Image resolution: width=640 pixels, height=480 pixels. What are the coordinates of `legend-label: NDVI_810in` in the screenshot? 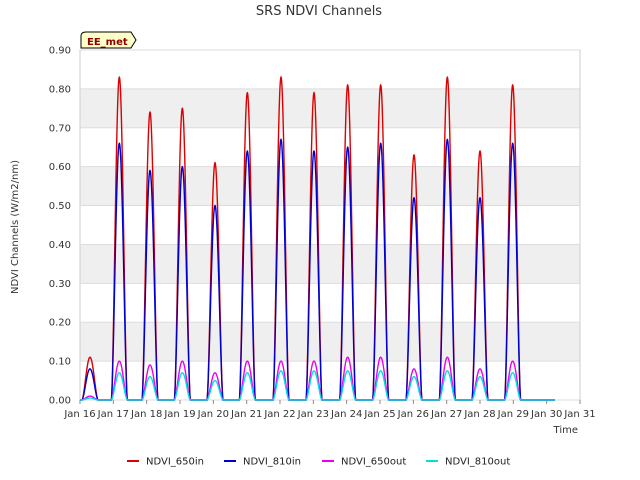 It's located at (272, 462).